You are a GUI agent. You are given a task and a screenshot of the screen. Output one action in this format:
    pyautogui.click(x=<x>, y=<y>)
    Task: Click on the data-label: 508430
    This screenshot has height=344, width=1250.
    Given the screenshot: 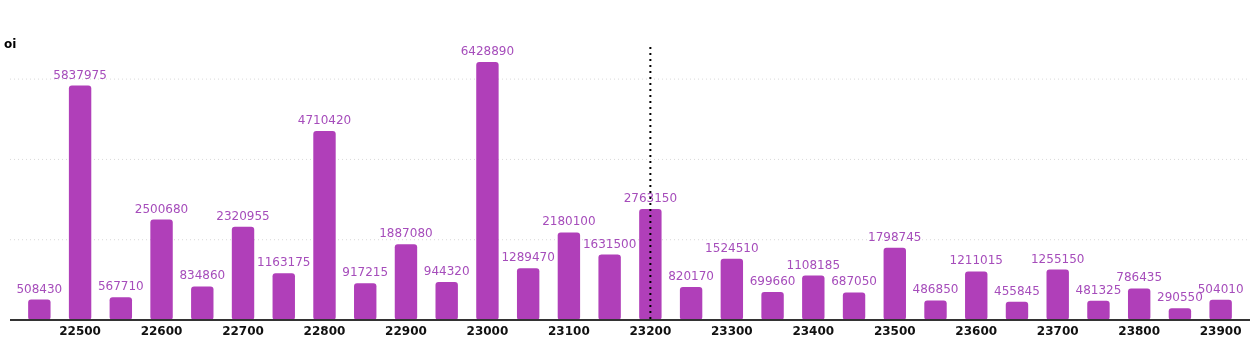 What is the action you would take?
    pyautogui.click(x=39, y=288)
    